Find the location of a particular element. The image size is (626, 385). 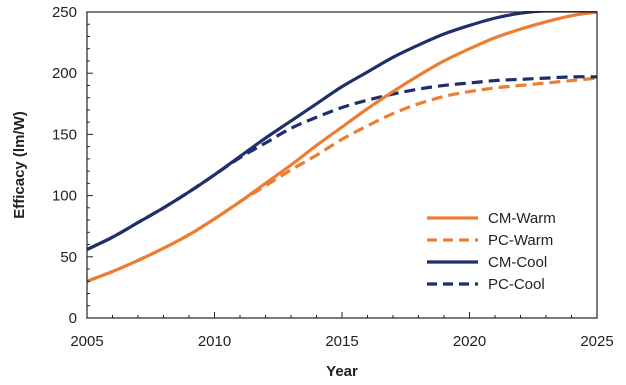

legend-label-pc-cool: PC-Cool is located at coordinates (516, 284).